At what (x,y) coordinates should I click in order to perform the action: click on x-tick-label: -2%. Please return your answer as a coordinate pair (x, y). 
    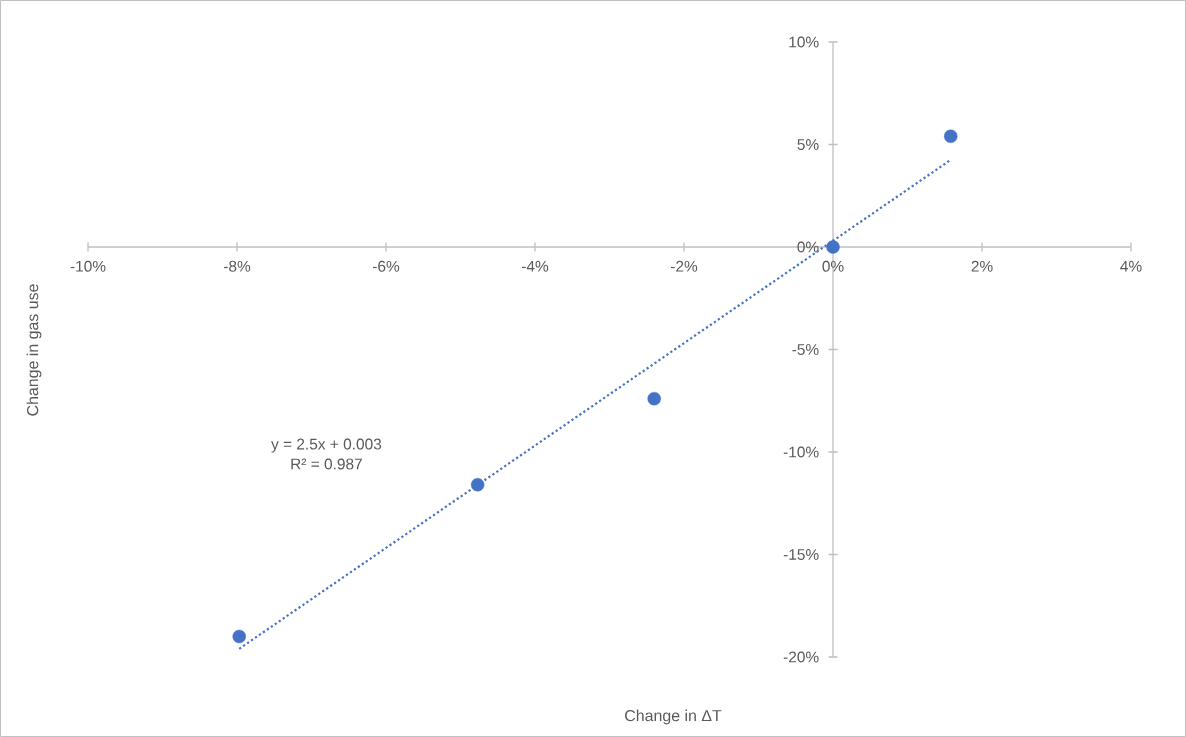
    Looking at the image, I should click on (684, 266).